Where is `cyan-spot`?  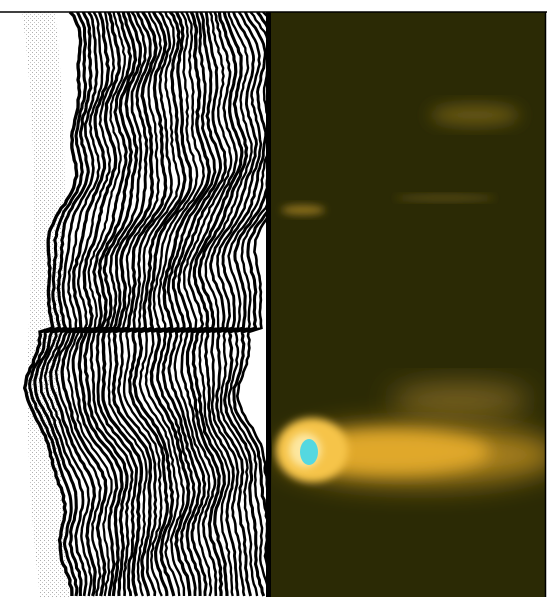
cyan-spot is located at coordinates (309, 452).